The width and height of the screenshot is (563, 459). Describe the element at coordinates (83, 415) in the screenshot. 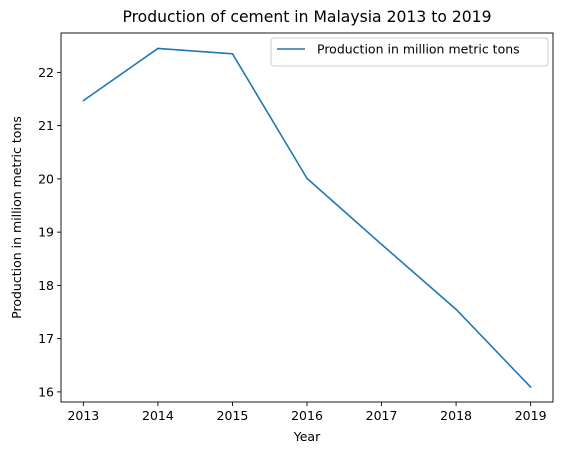

I see `x-tick-label: 2013` at that location.